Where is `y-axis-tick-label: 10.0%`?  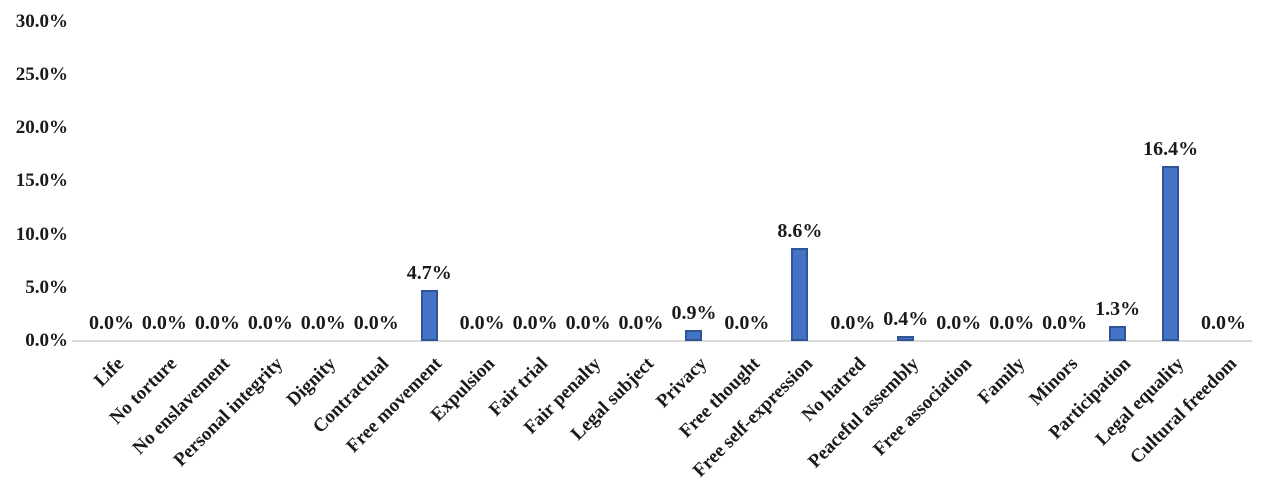 y-axis-tick-label: 10.0% is located at coordinates (41, 234).